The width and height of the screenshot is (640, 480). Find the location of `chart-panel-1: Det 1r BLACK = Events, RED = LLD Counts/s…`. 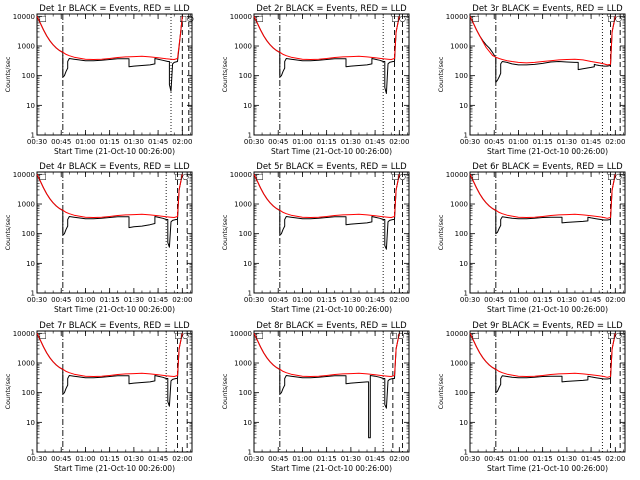

chart-panel-1: Det 1r BLACK = Events, RED = LLD Counts/s… is located at coordinates (99, 80).